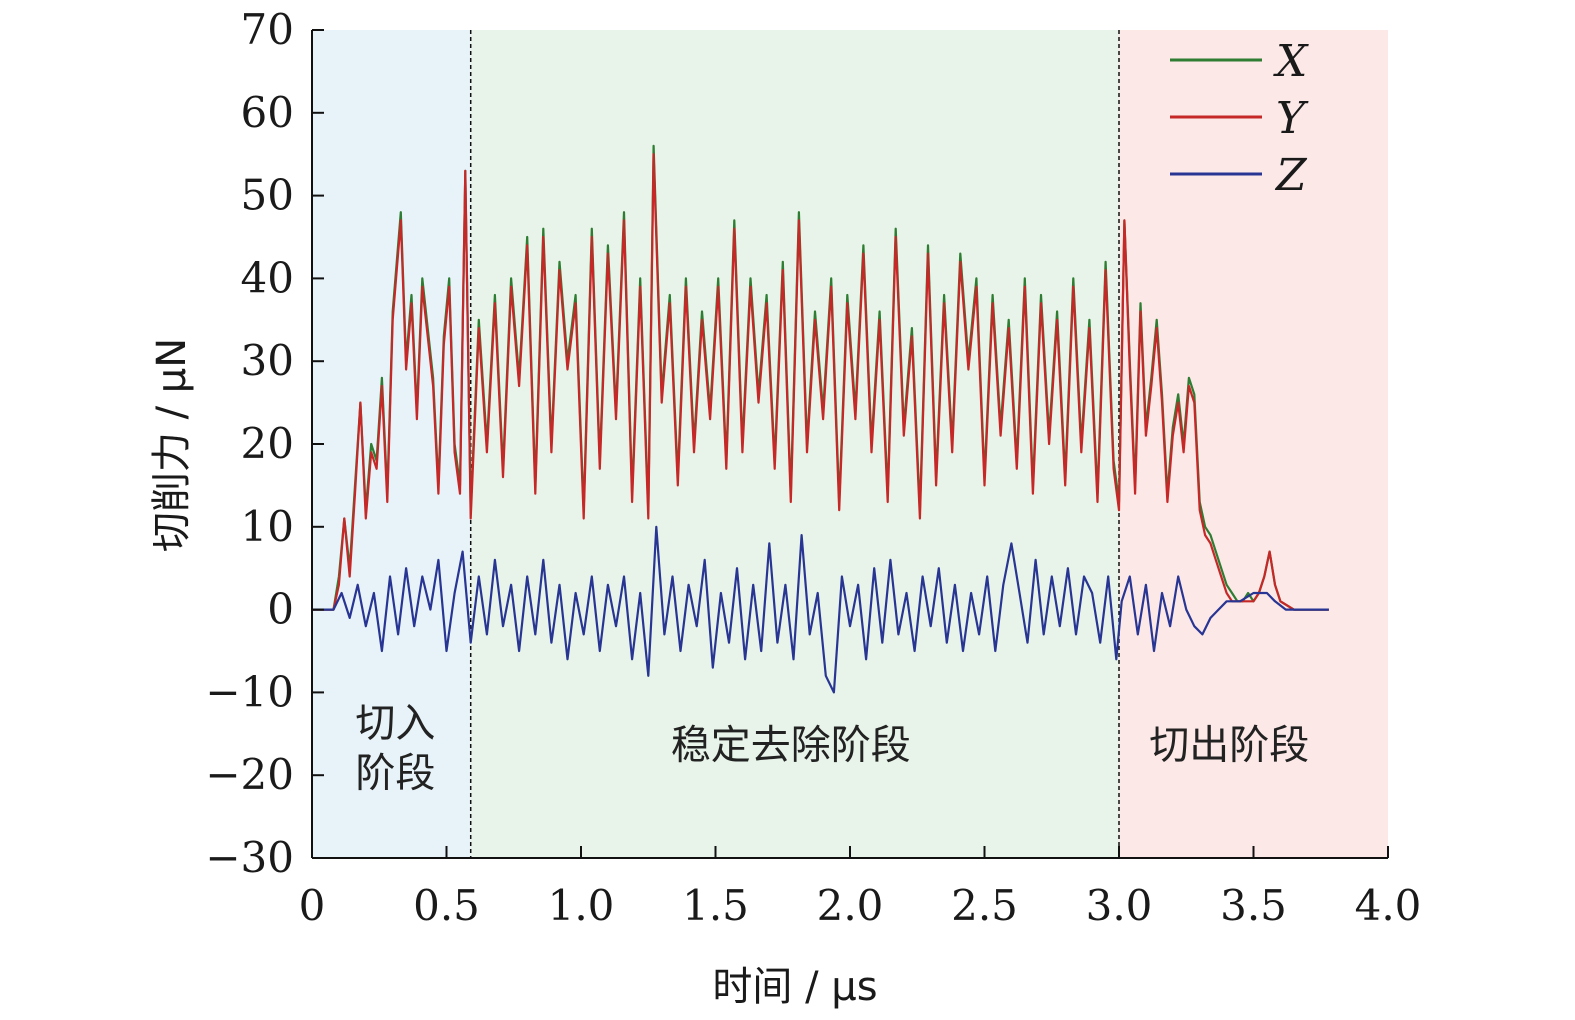 This screenshot has width=1575, height=1020. What do you see at coordinates (820, 609) in the screenshot?
I see `series-line-z` at bounding box center [820, 609].